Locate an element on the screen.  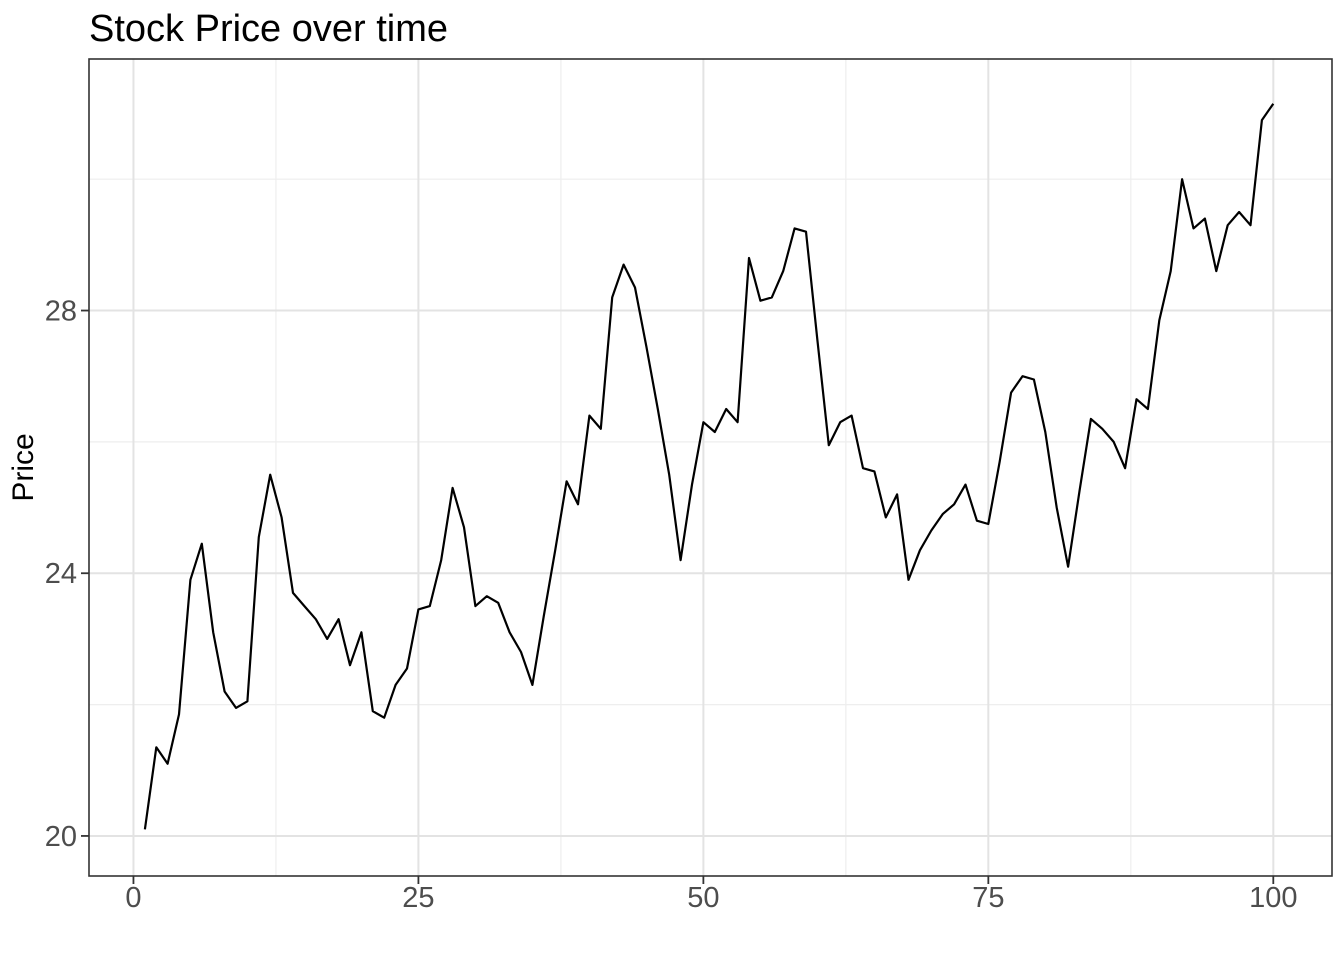
x-tick-label: 50 is located at coordinates (703, 898).